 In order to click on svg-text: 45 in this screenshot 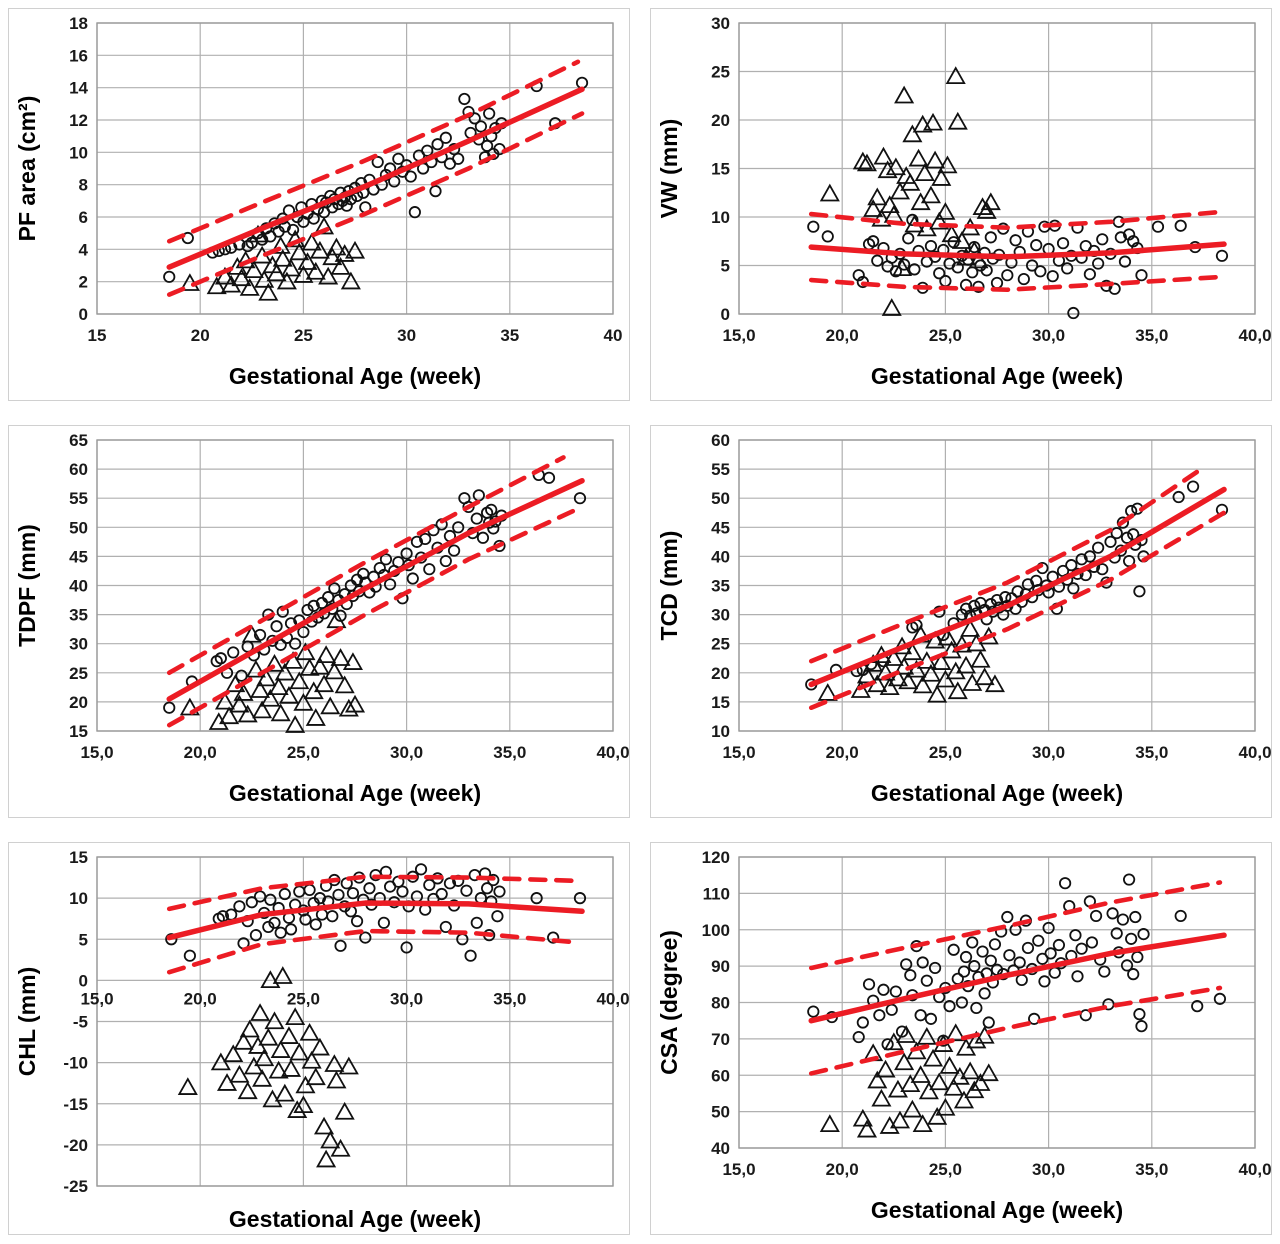, I will do `click(78, 556)`.